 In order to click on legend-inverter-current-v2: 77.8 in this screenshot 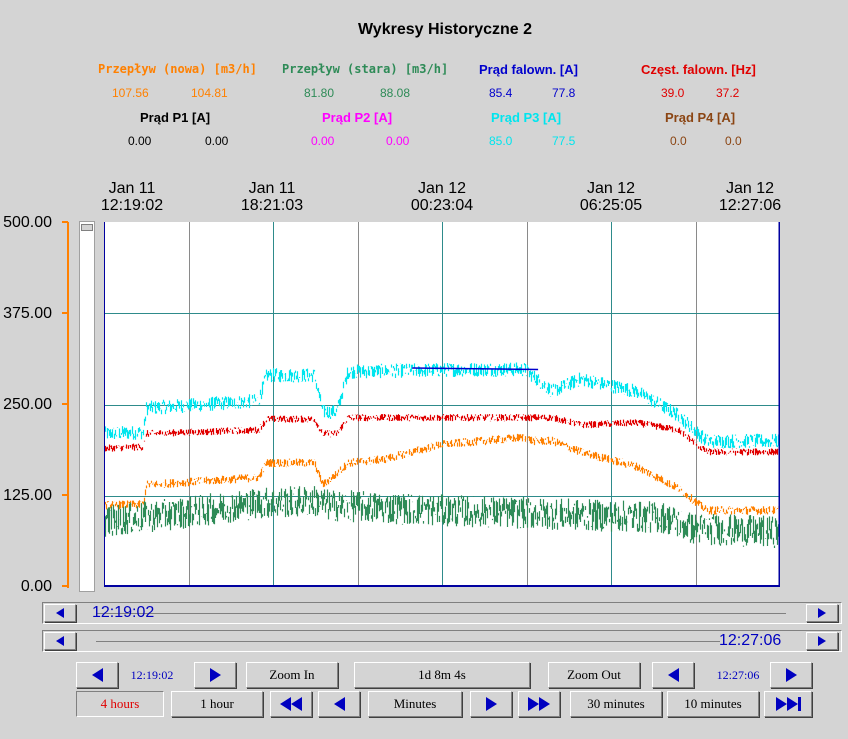, I will do `click(563, 93)`.